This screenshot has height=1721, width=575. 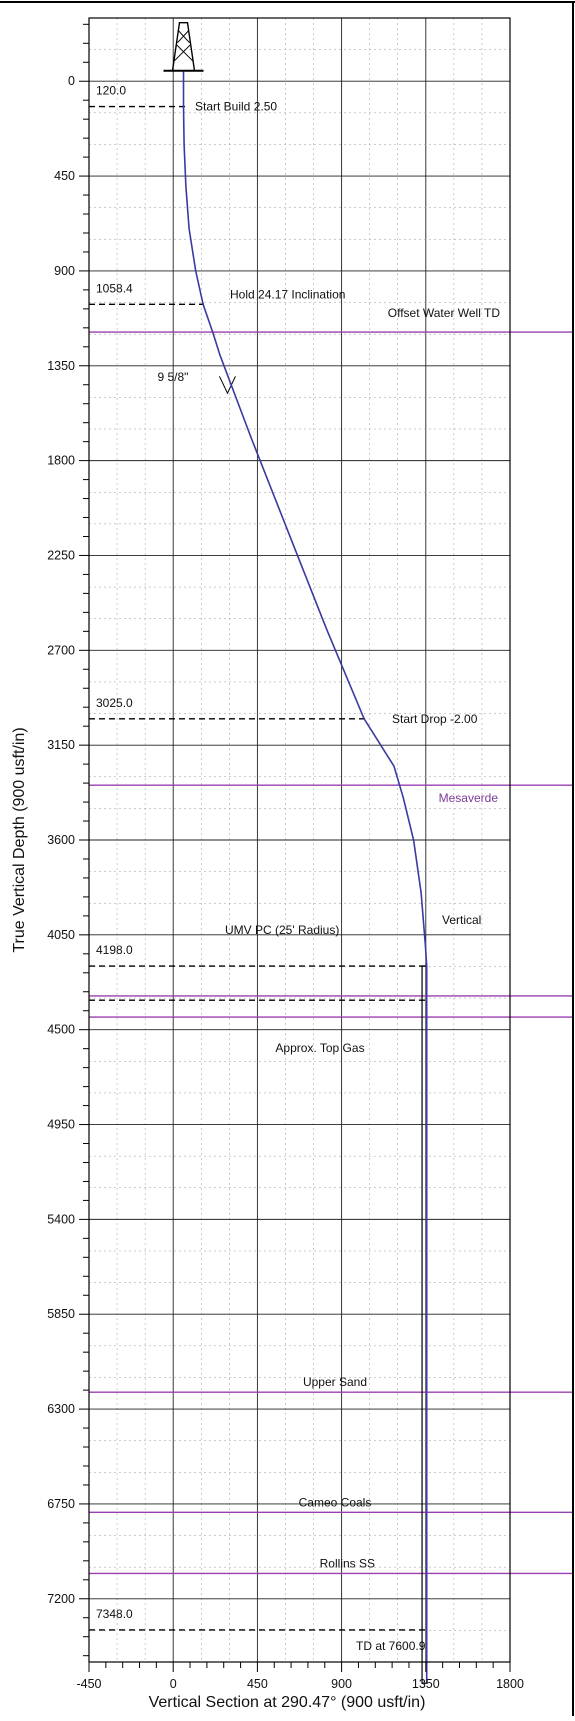 What do you see at coordinates (173, 1684) in the screenshot?
I see `x-tick-label: 0` at bounding box center [173, 1684].